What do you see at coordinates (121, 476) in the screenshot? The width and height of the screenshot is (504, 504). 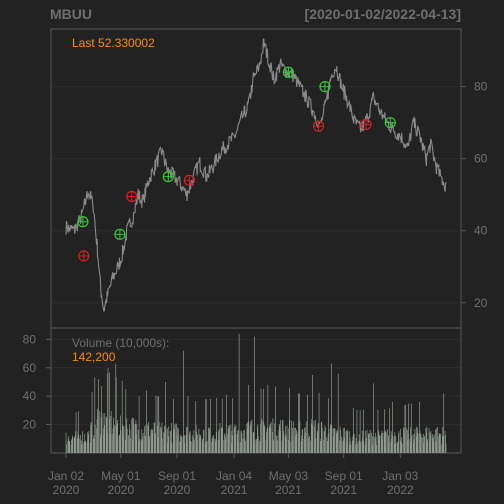 I see `x-tick-label-date: May 01` at bounding box center [121, 476].